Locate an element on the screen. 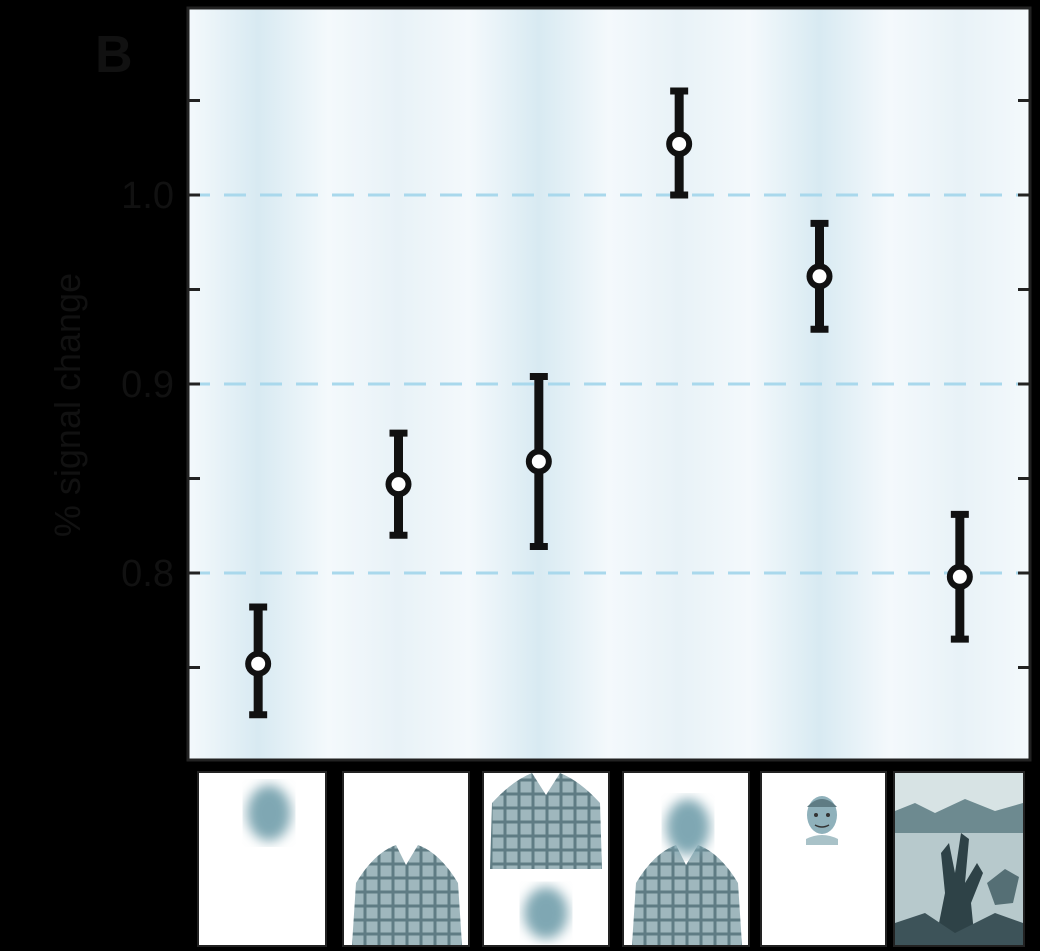 This screenshot has width=1040, height=951. y-tick-label: 0.9 is located at coordinates (147, 385).